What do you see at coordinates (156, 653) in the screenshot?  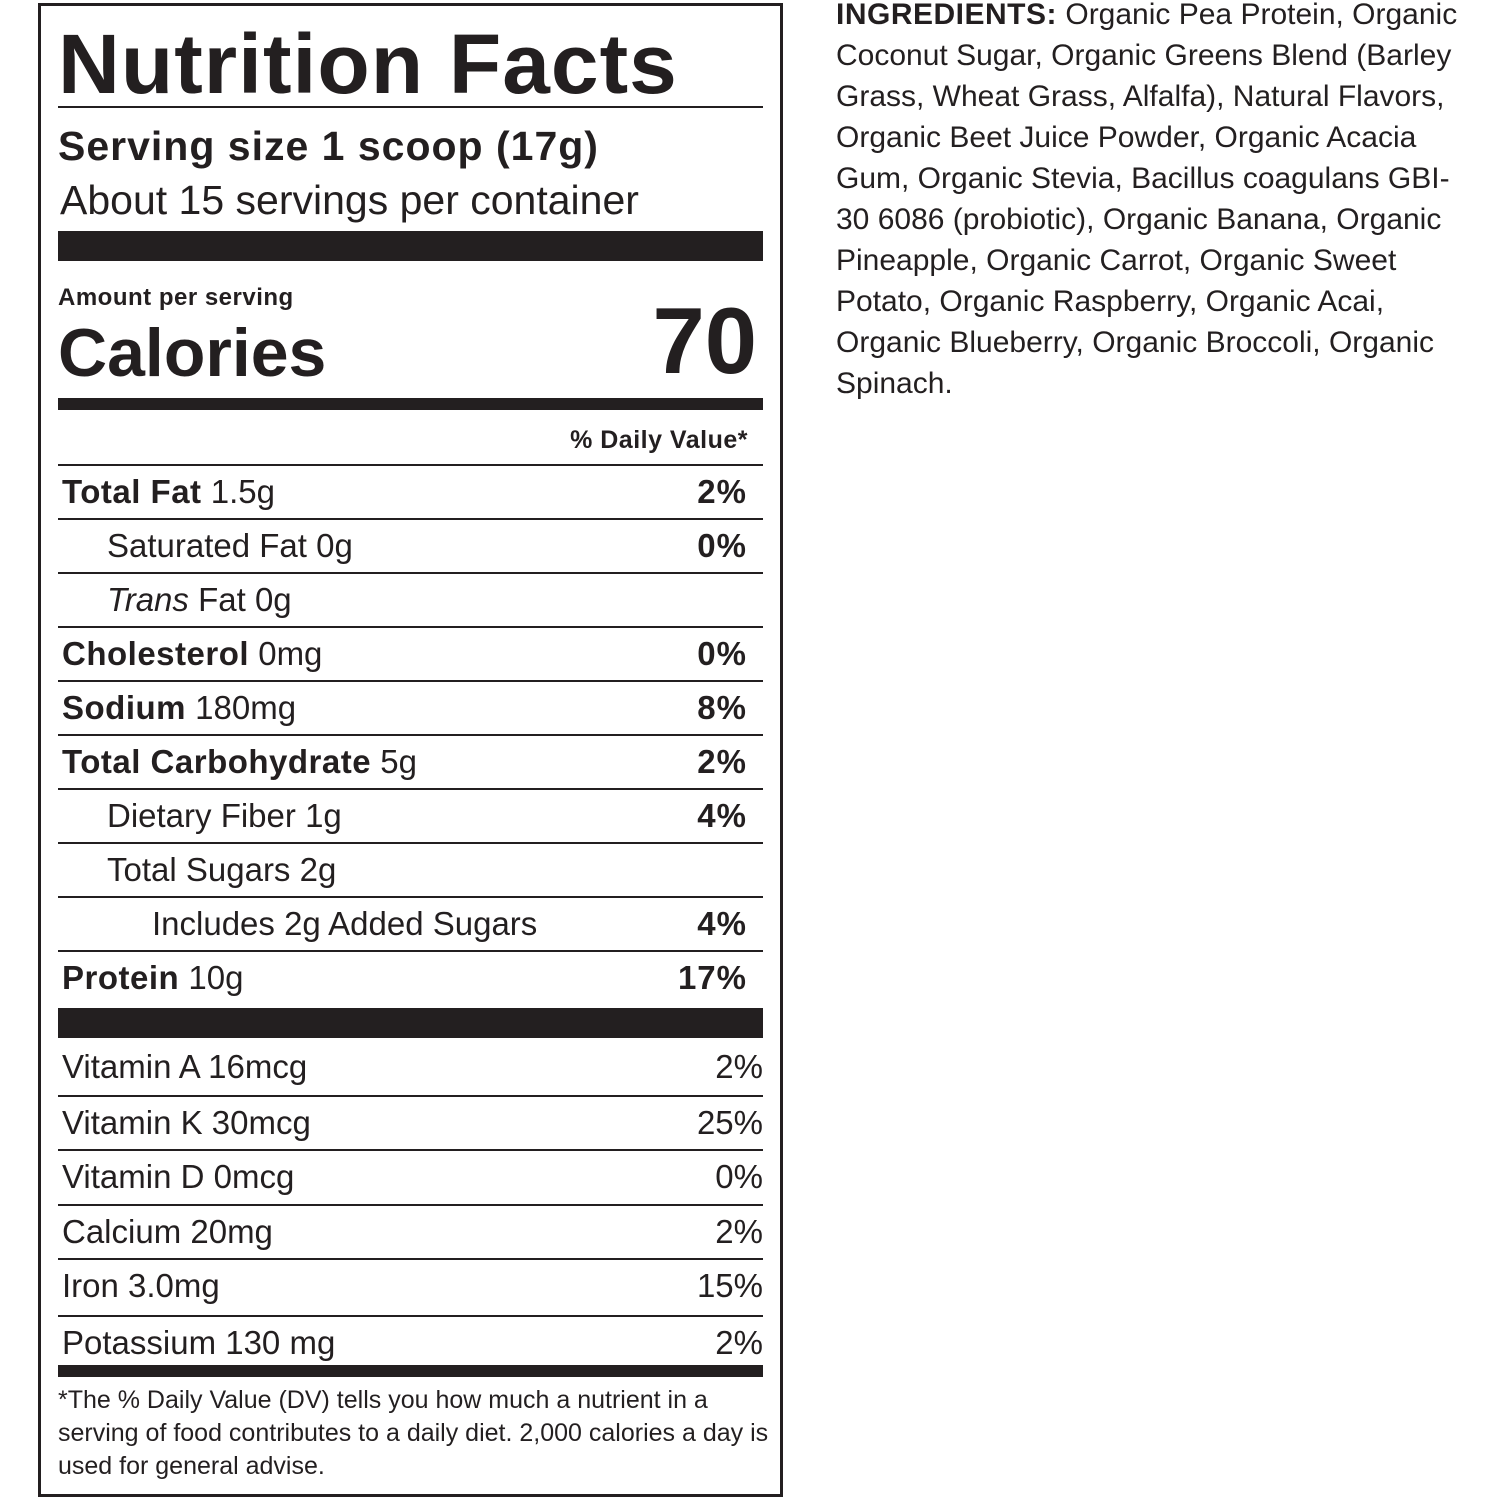 I see `nutrient-name: Cholesterol` at bounding box center [156, 653].